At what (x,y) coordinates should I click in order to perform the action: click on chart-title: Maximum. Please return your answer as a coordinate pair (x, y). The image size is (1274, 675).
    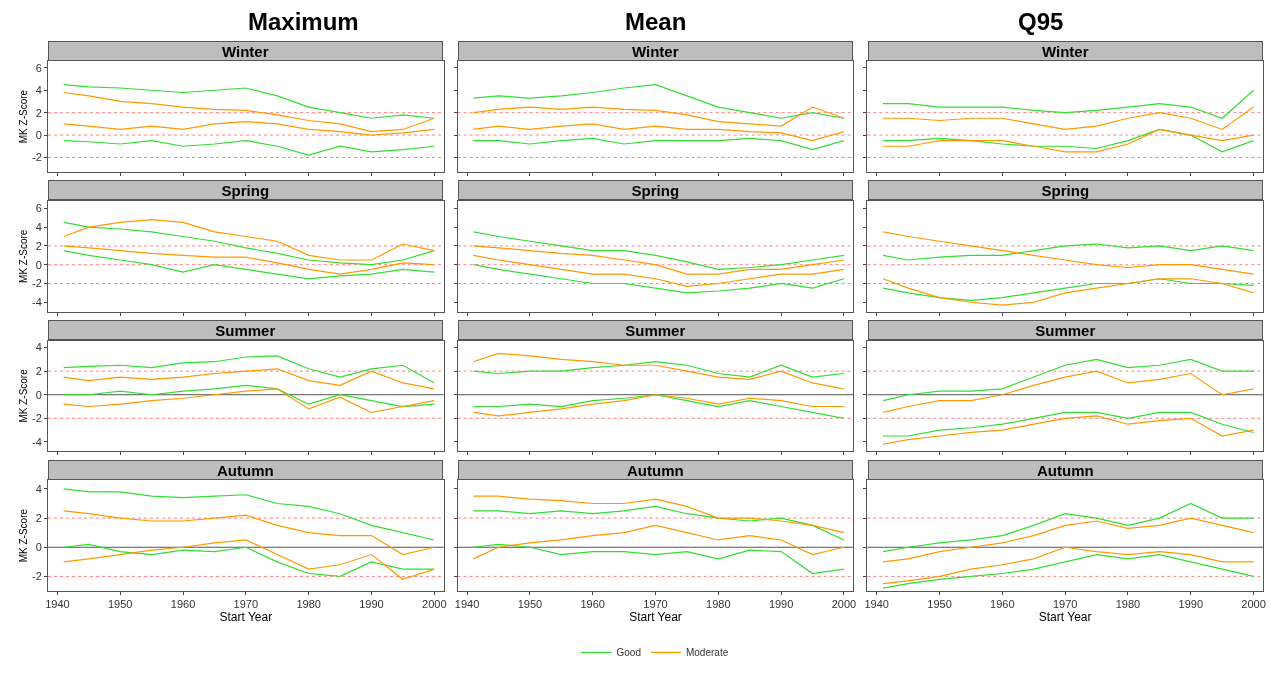
    Looking at the image, I should click on (303, 21).